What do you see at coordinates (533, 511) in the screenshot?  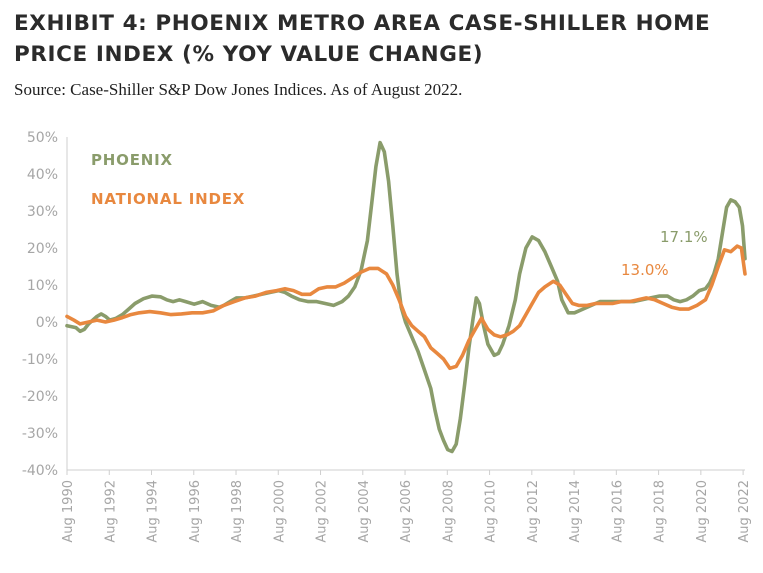 I see `x-tick-label: Aug 2012` at bounding box center [533, 511].